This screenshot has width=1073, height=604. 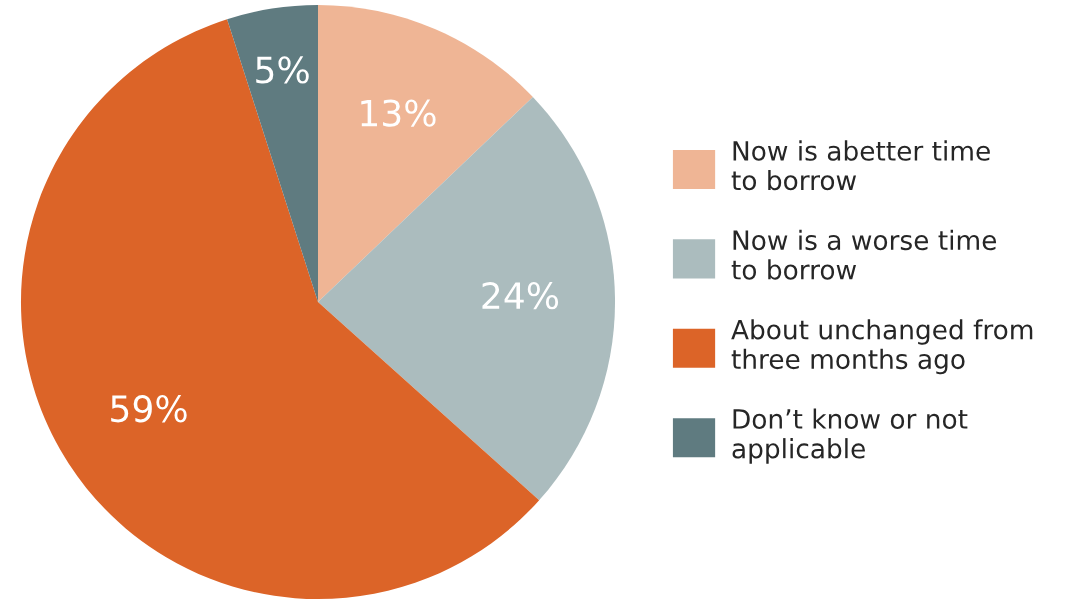 What do you see at coordinates (850, 436) in the screenshot?
I see `legend-label: Don’t know or not applicable` at bounding box center [850, 436].